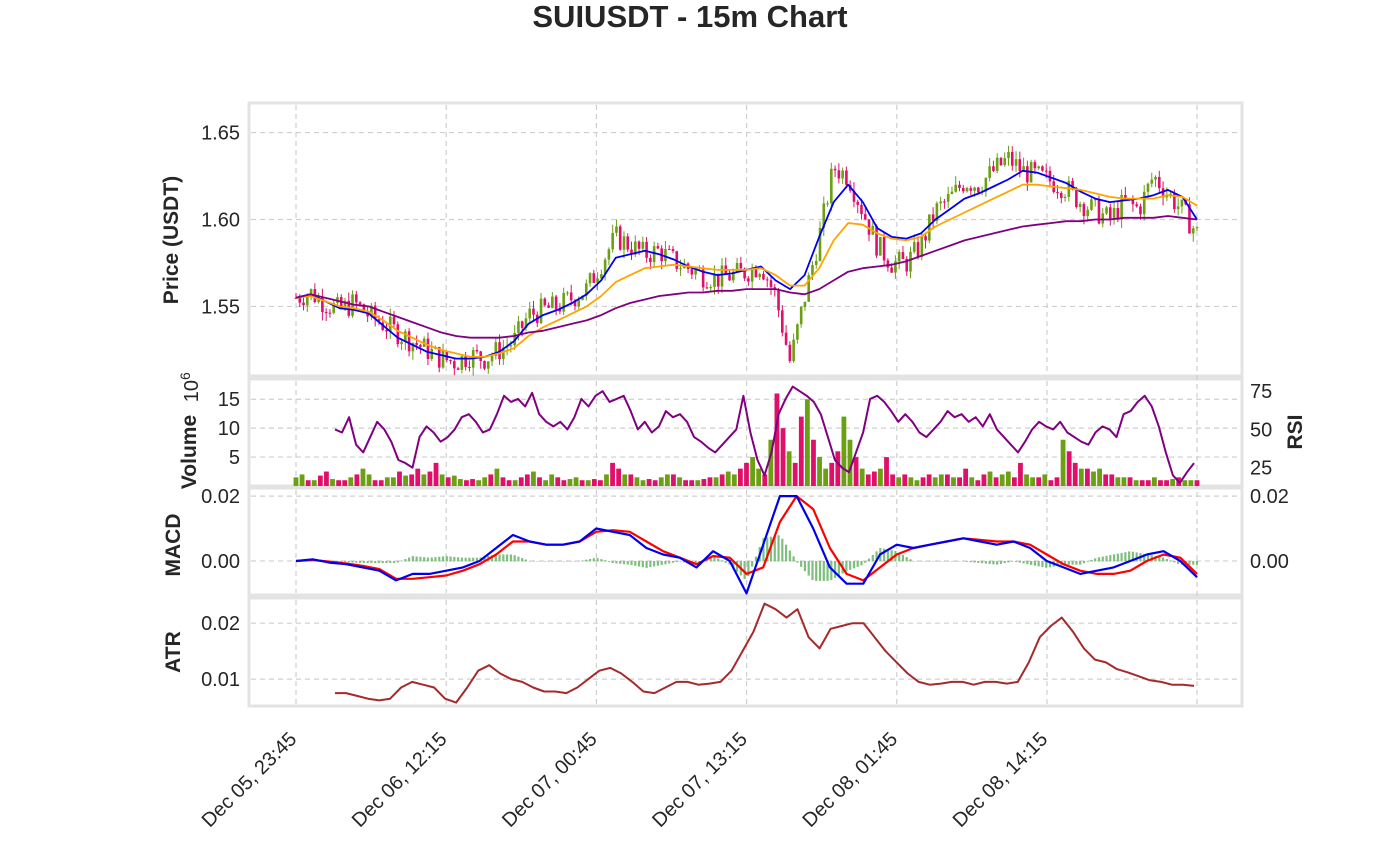  I want to click on macd-line, so click(746, 545).